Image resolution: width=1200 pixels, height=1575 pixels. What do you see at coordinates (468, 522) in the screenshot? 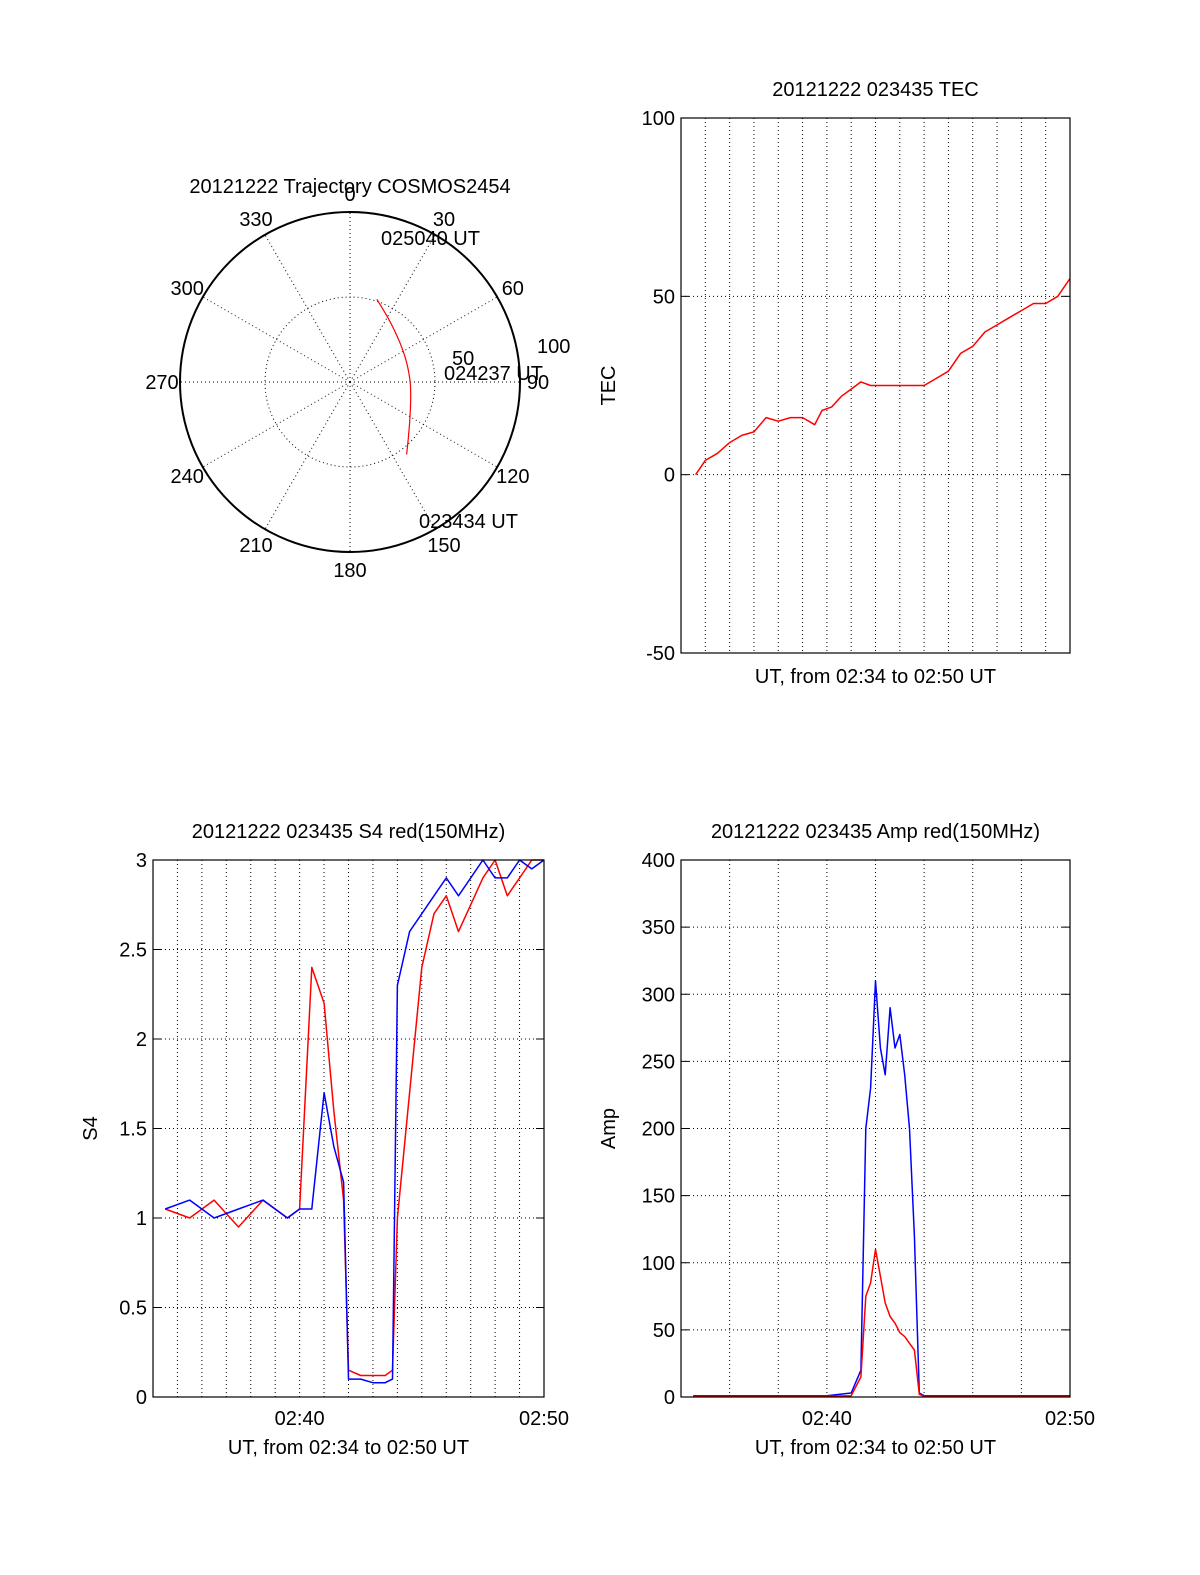
I see `track-time-label: 023434 UT` at bounding box center [468, 522].